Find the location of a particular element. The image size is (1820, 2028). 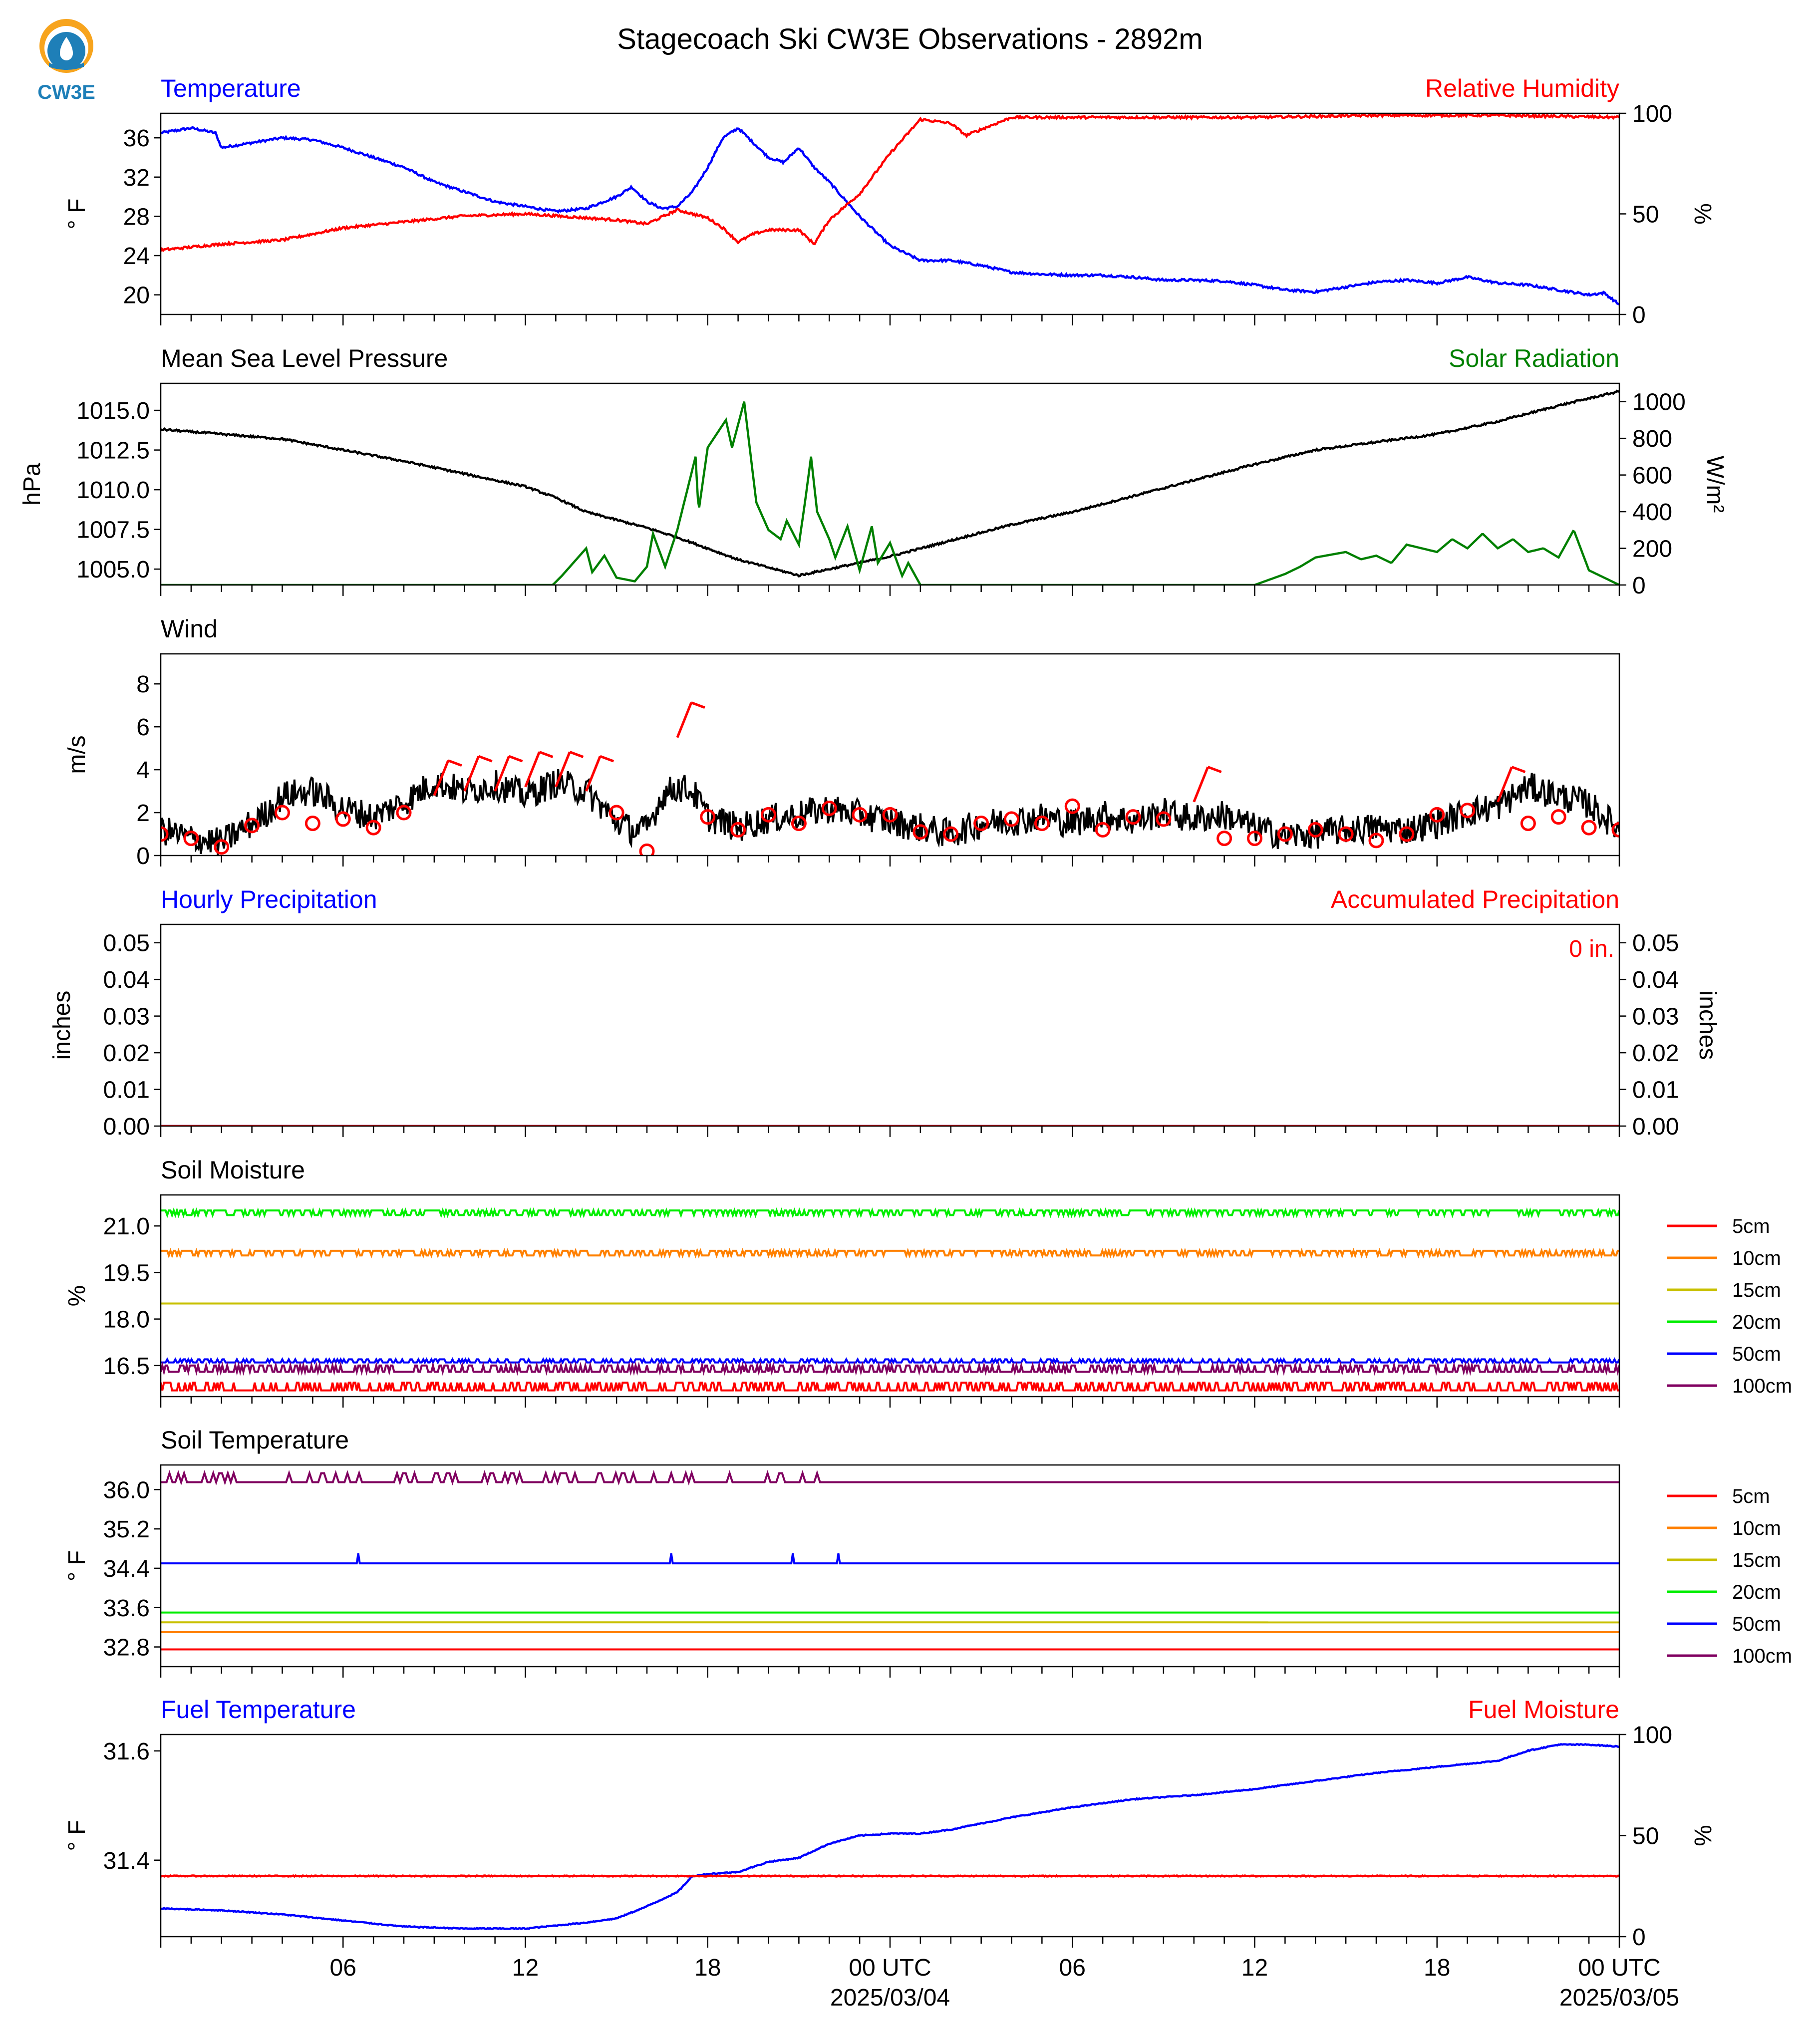

y-right-tick-label: 0.04 is located at coordinates (1655, 980).